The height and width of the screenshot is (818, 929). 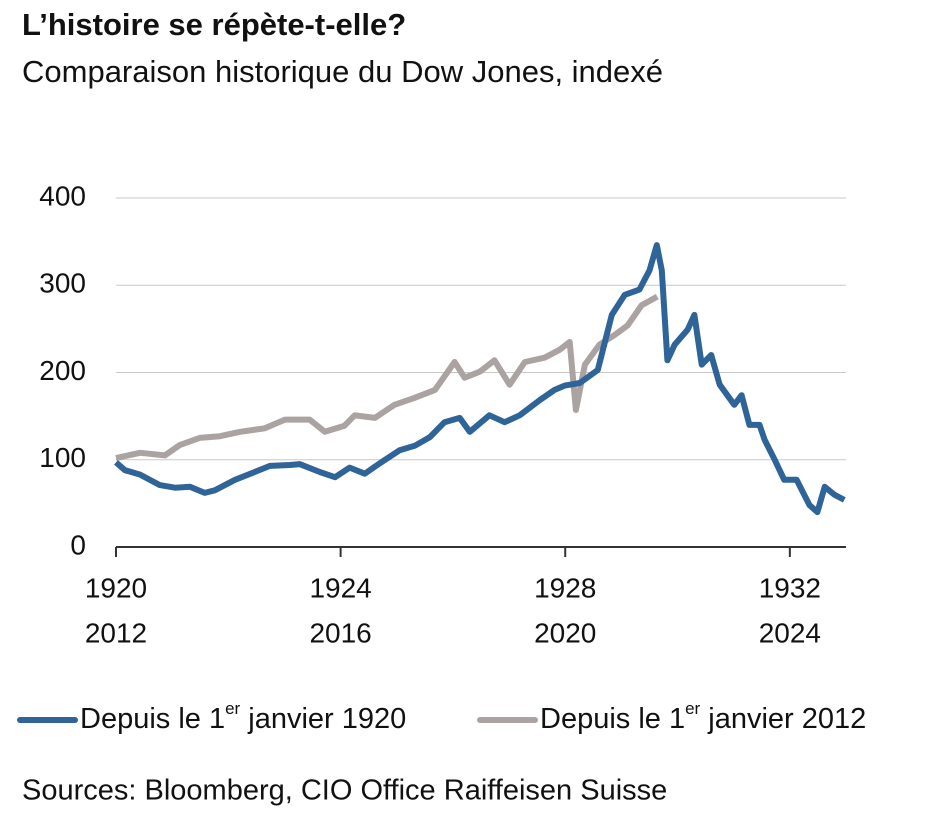 What do you see at coordinates (62, 370) in the screenshot?
I see `y-tick-label: 200` at bounding box center [62, 370].